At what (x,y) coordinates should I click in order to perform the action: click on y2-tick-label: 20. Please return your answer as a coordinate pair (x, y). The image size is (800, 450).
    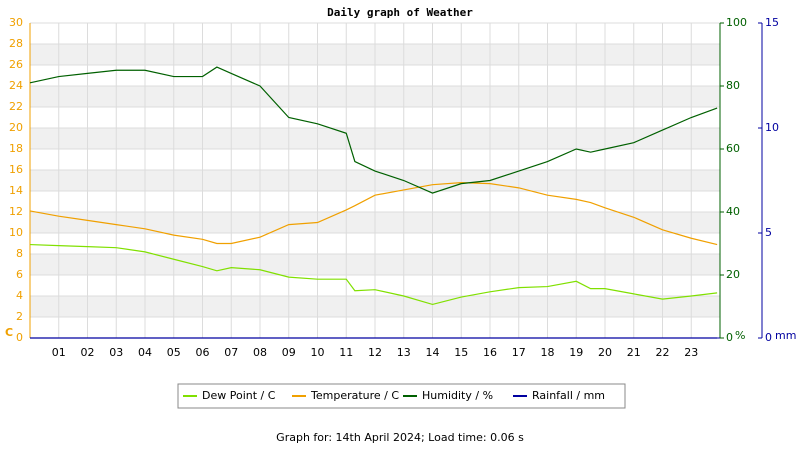
    Looking at the image, I should click on (733, 274).